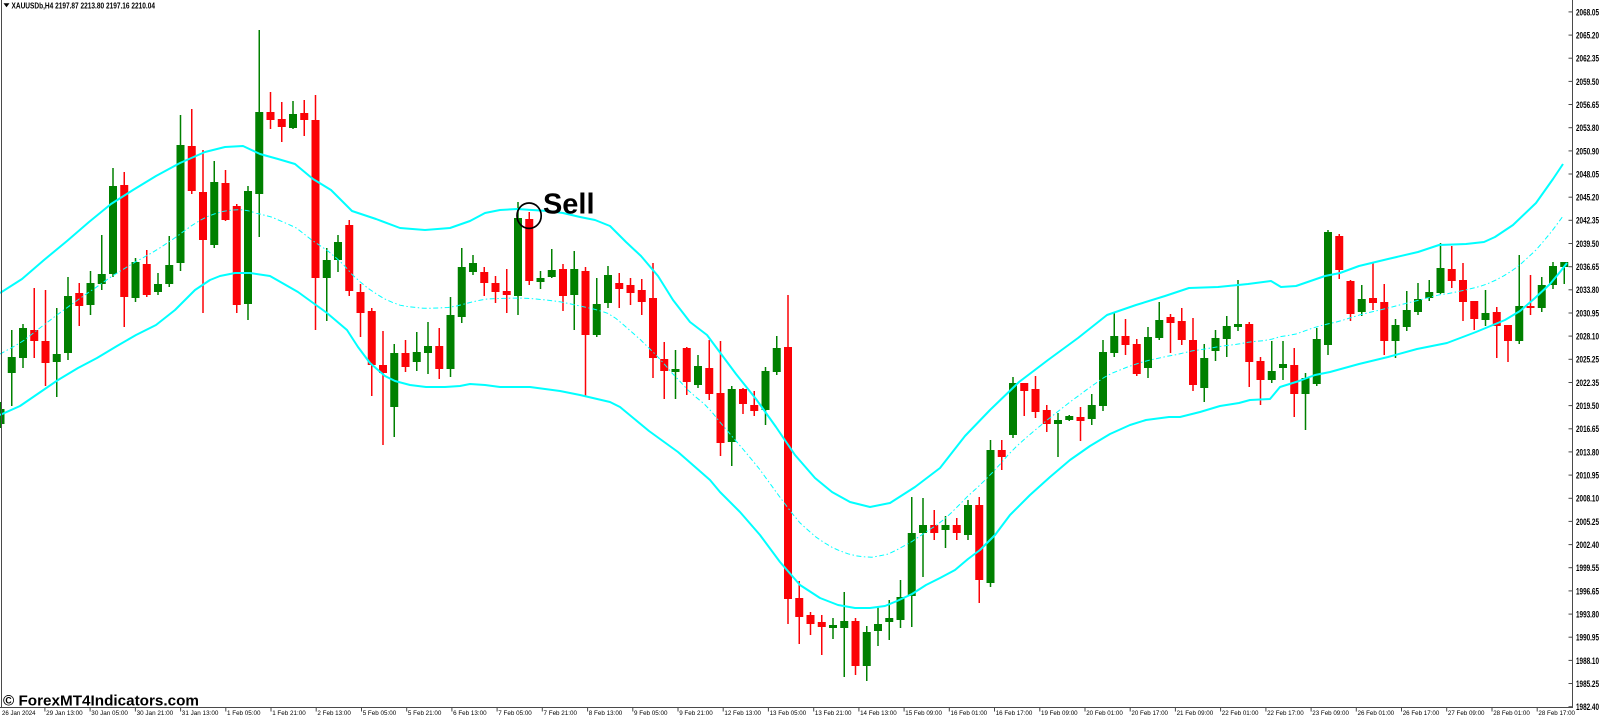 The height and width of the screenshot is (720, 1600). Describe the element at coordinates (878, 713) in the screenshot. I see `svg-text: 14 Feb 13:00` at that location.